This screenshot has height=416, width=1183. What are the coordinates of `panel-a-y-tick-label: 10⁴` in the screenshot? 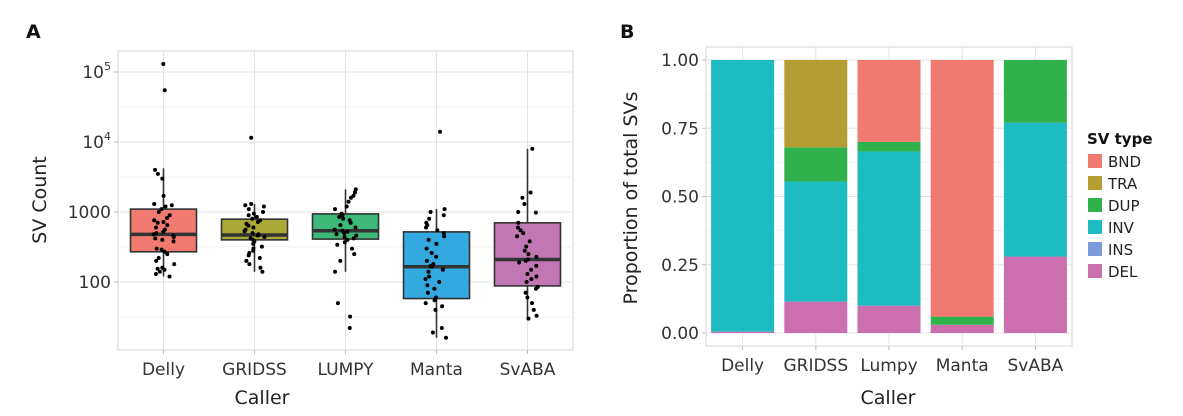 It's located at (96, 141).